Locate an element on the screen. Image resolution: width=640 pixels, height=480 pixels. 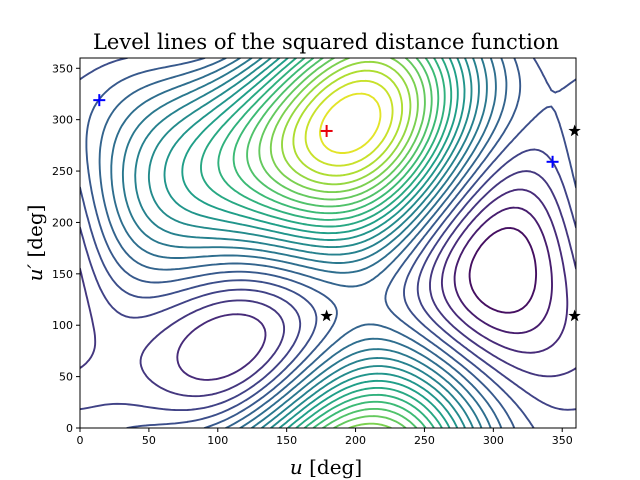
y-tick-label: 150 is located at coordinates (62, 274).